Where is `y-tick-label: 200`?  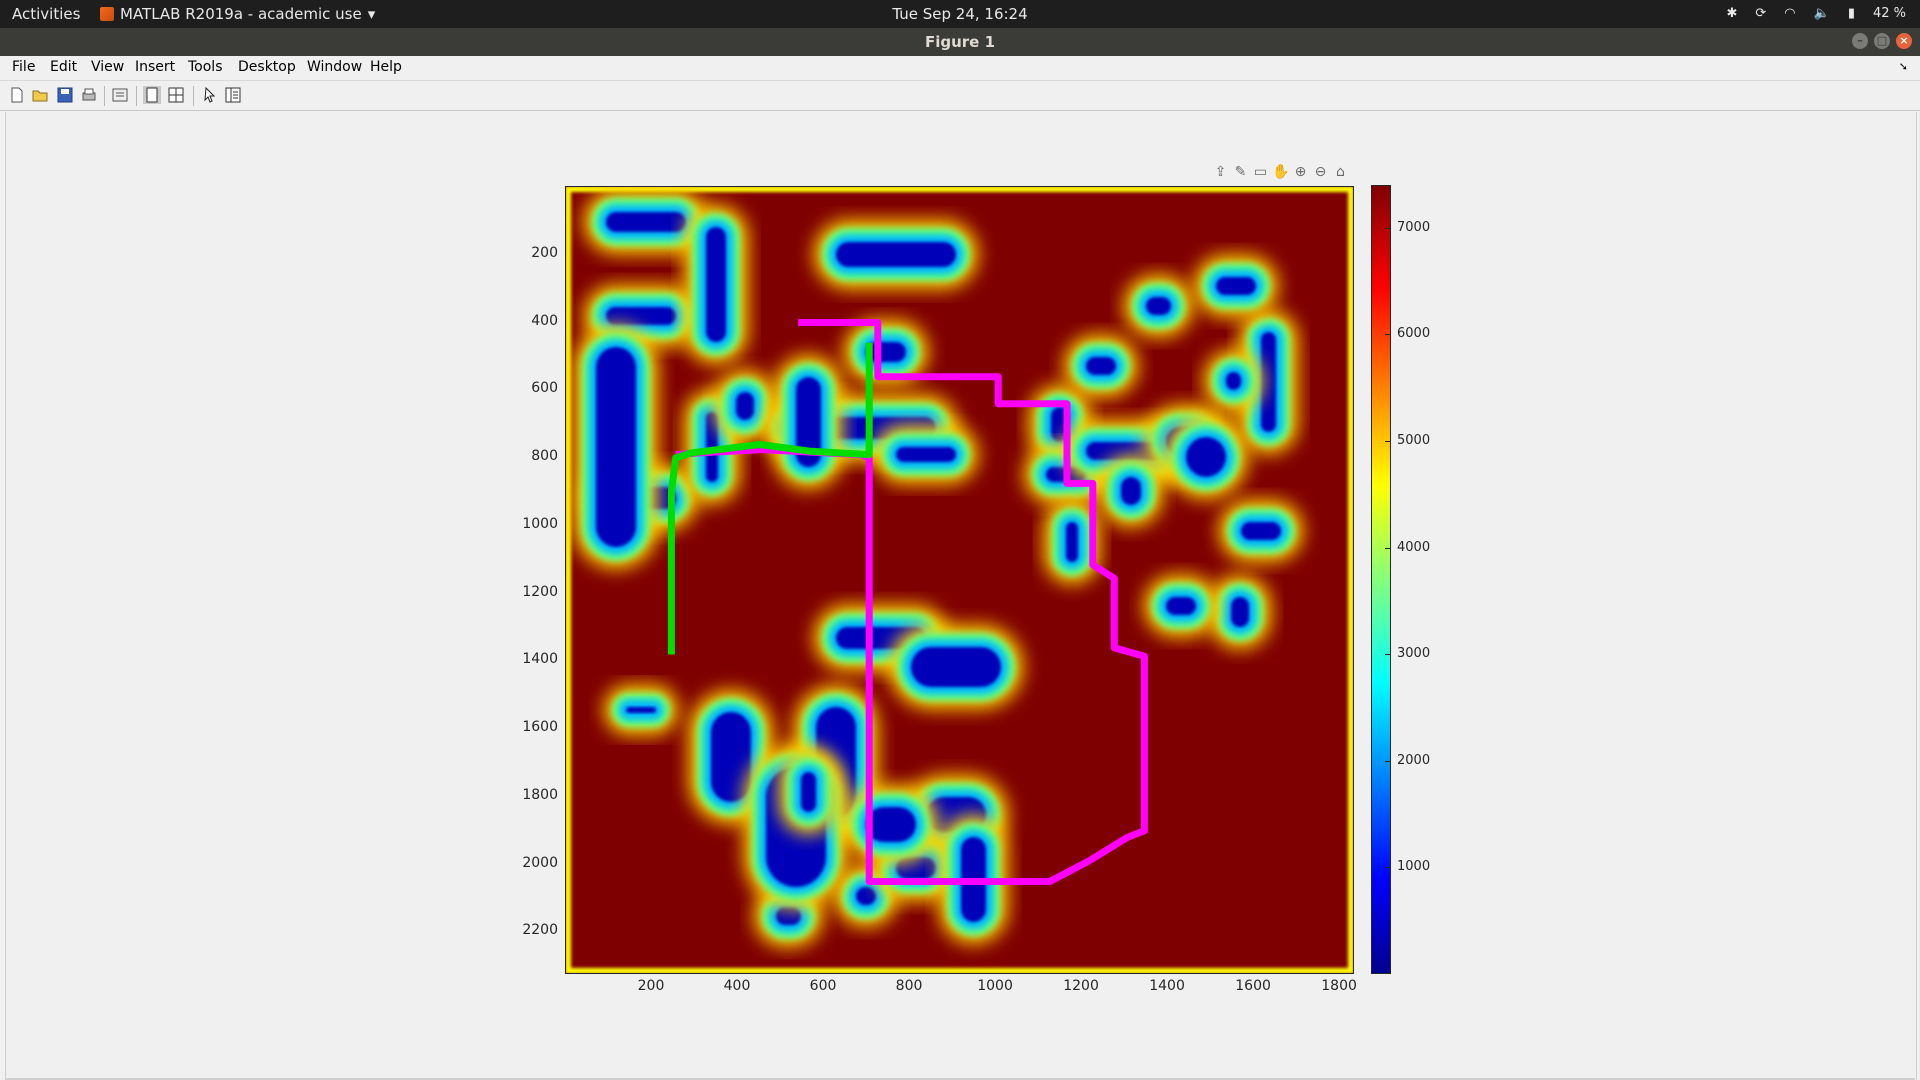
y-tick-label: 200 is located at coordinates (544, 252).